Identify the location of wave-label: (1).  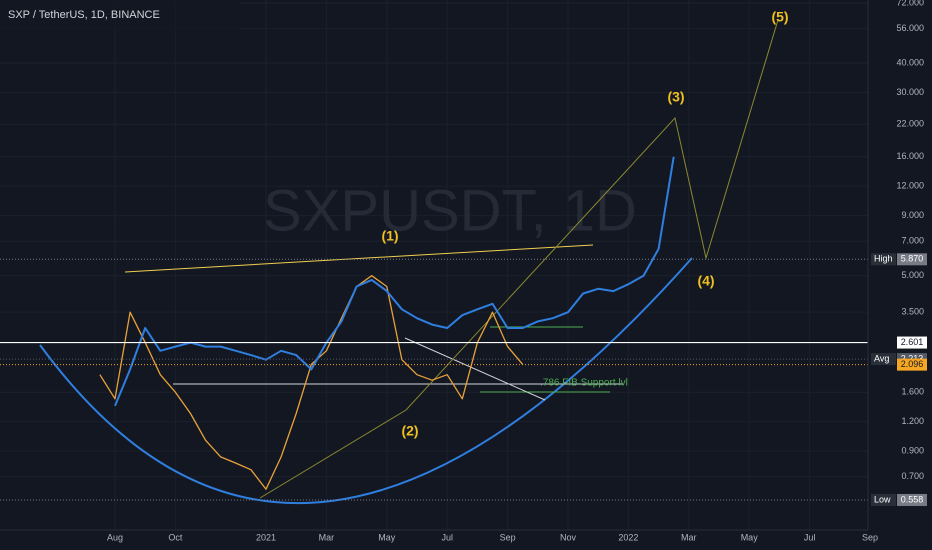
(389, 236).